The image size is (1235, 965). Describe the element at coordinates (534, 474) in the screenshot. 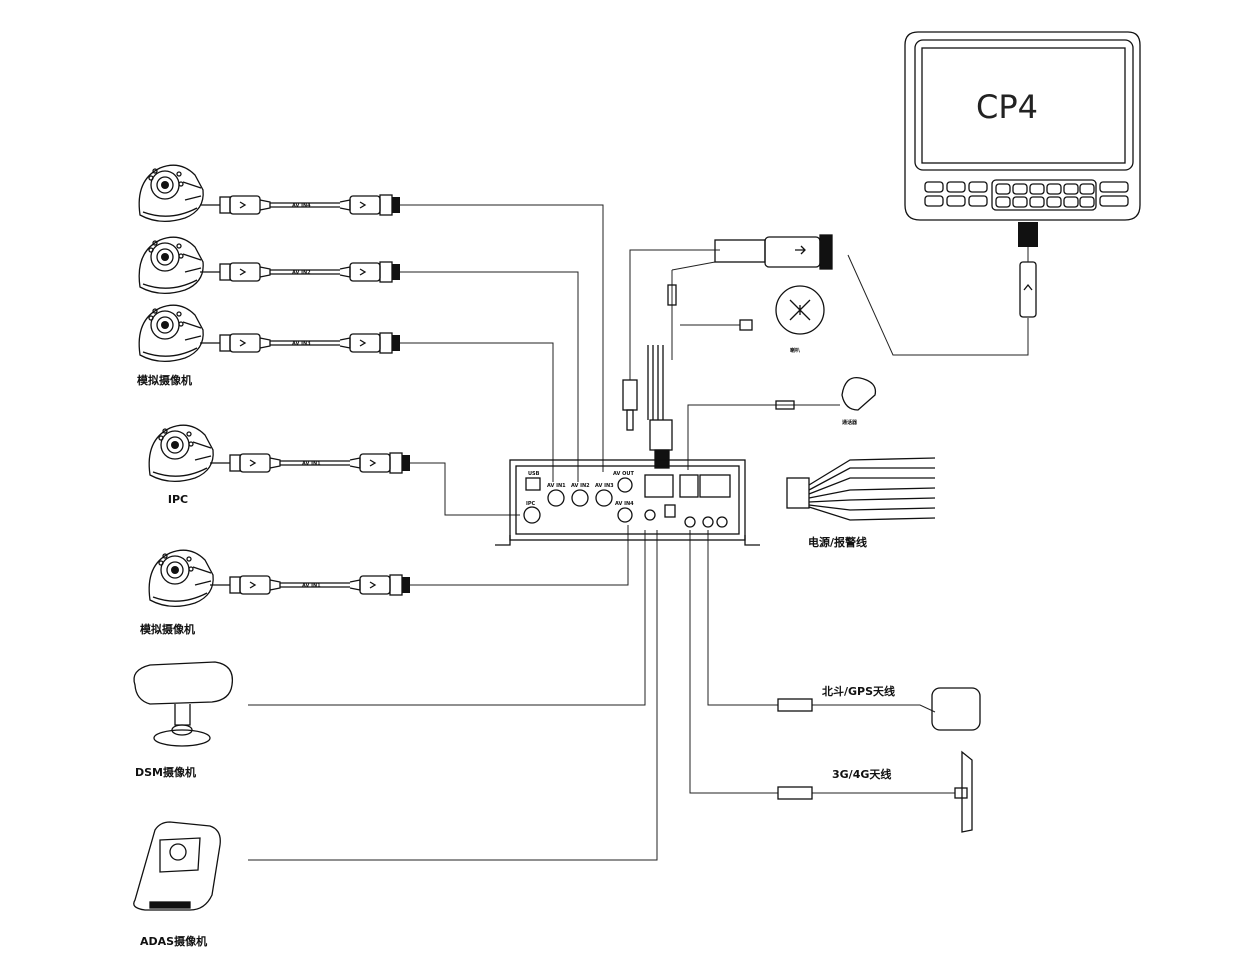

I see `port-label: USB` at that location.